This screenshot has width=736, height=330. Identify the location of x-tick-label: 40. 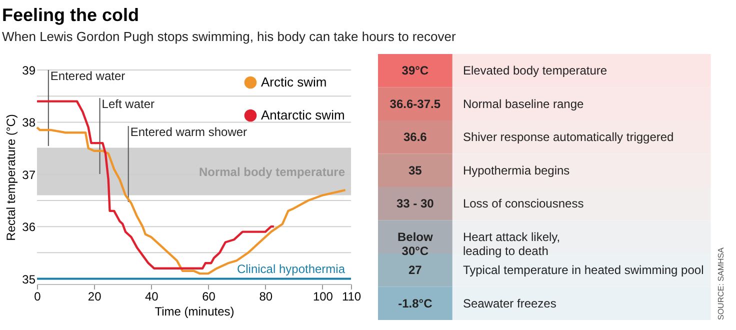
(152, 297).